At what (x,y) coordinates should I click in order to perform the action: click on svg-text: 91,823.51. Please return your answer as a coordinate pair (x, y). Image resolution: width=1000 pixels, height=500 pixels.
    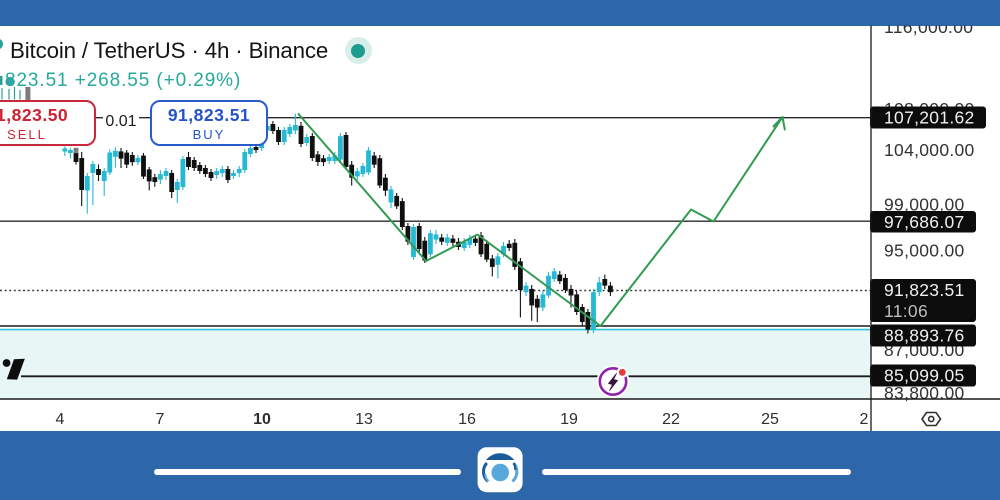
    Looking at the image, I should click on (924, 290).